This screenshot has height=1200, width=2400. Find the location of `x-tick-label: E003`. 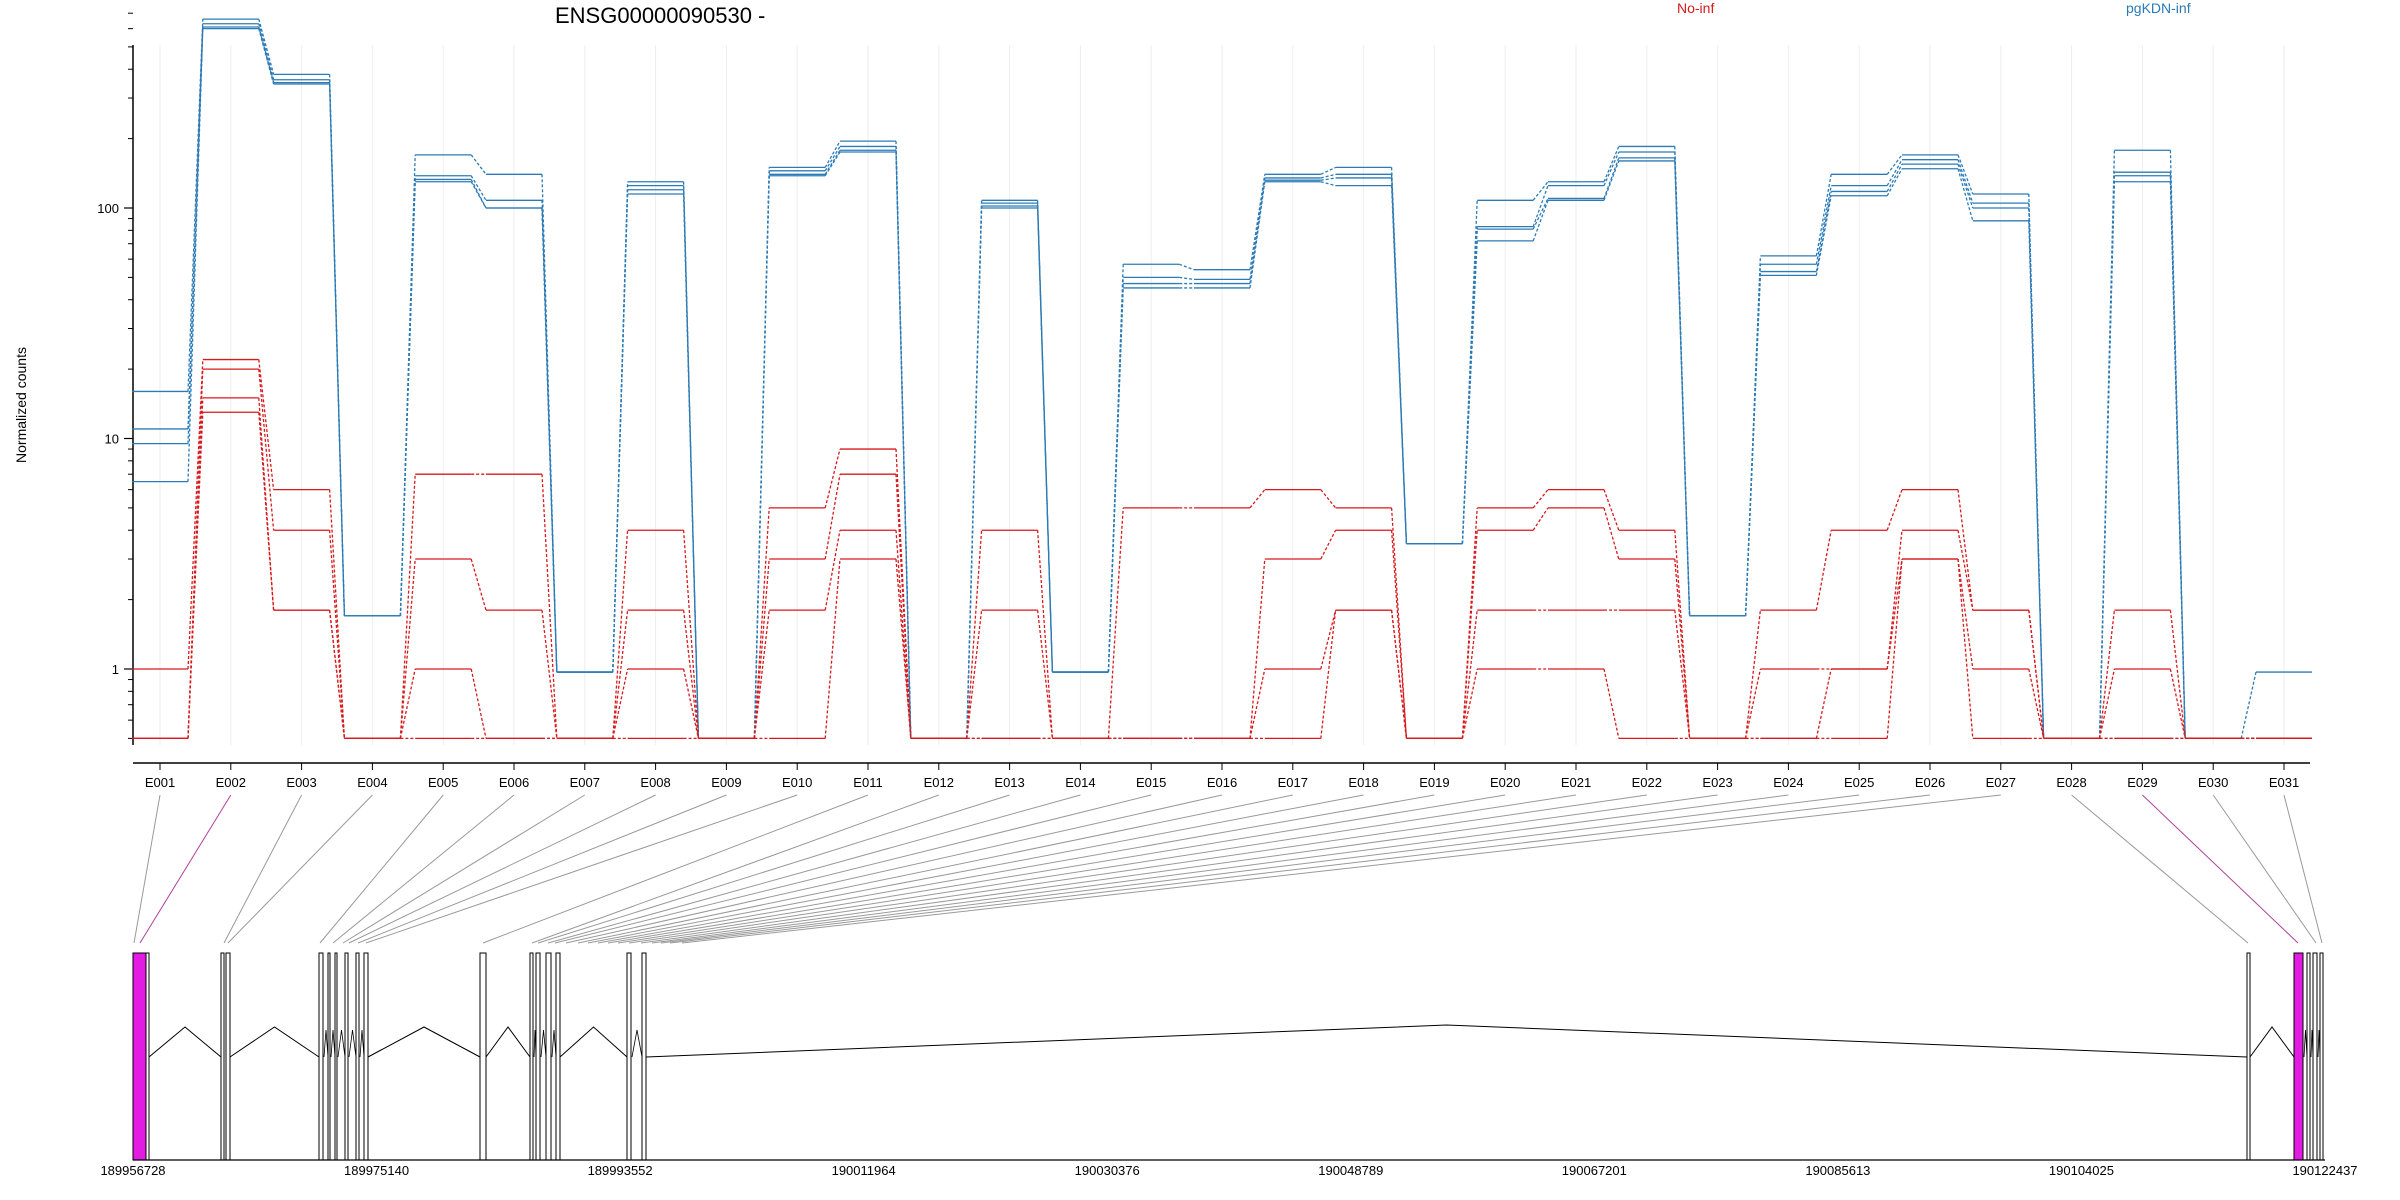

x-tick-label: E003 is located at coordinates (301, 782).